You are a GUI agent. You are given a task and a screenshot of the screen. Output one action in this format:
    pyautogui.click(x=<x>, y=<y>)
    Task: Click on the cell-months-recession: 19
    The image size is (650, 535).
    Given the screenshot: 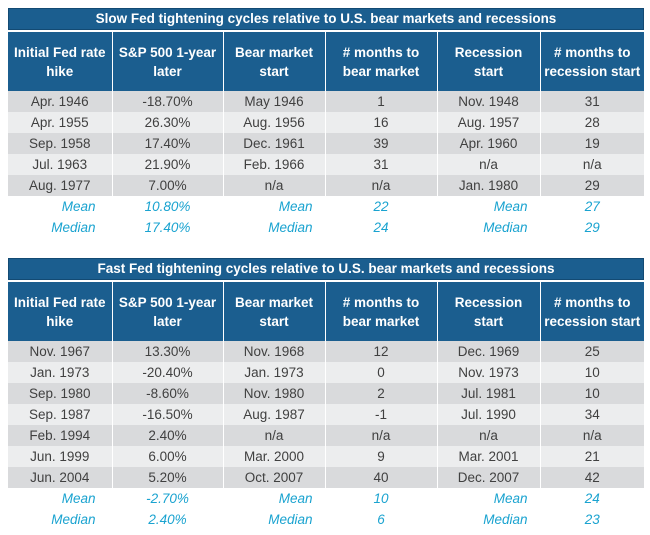 What is the action you would take?
    pyautogui.click(x=591, y=143)
    